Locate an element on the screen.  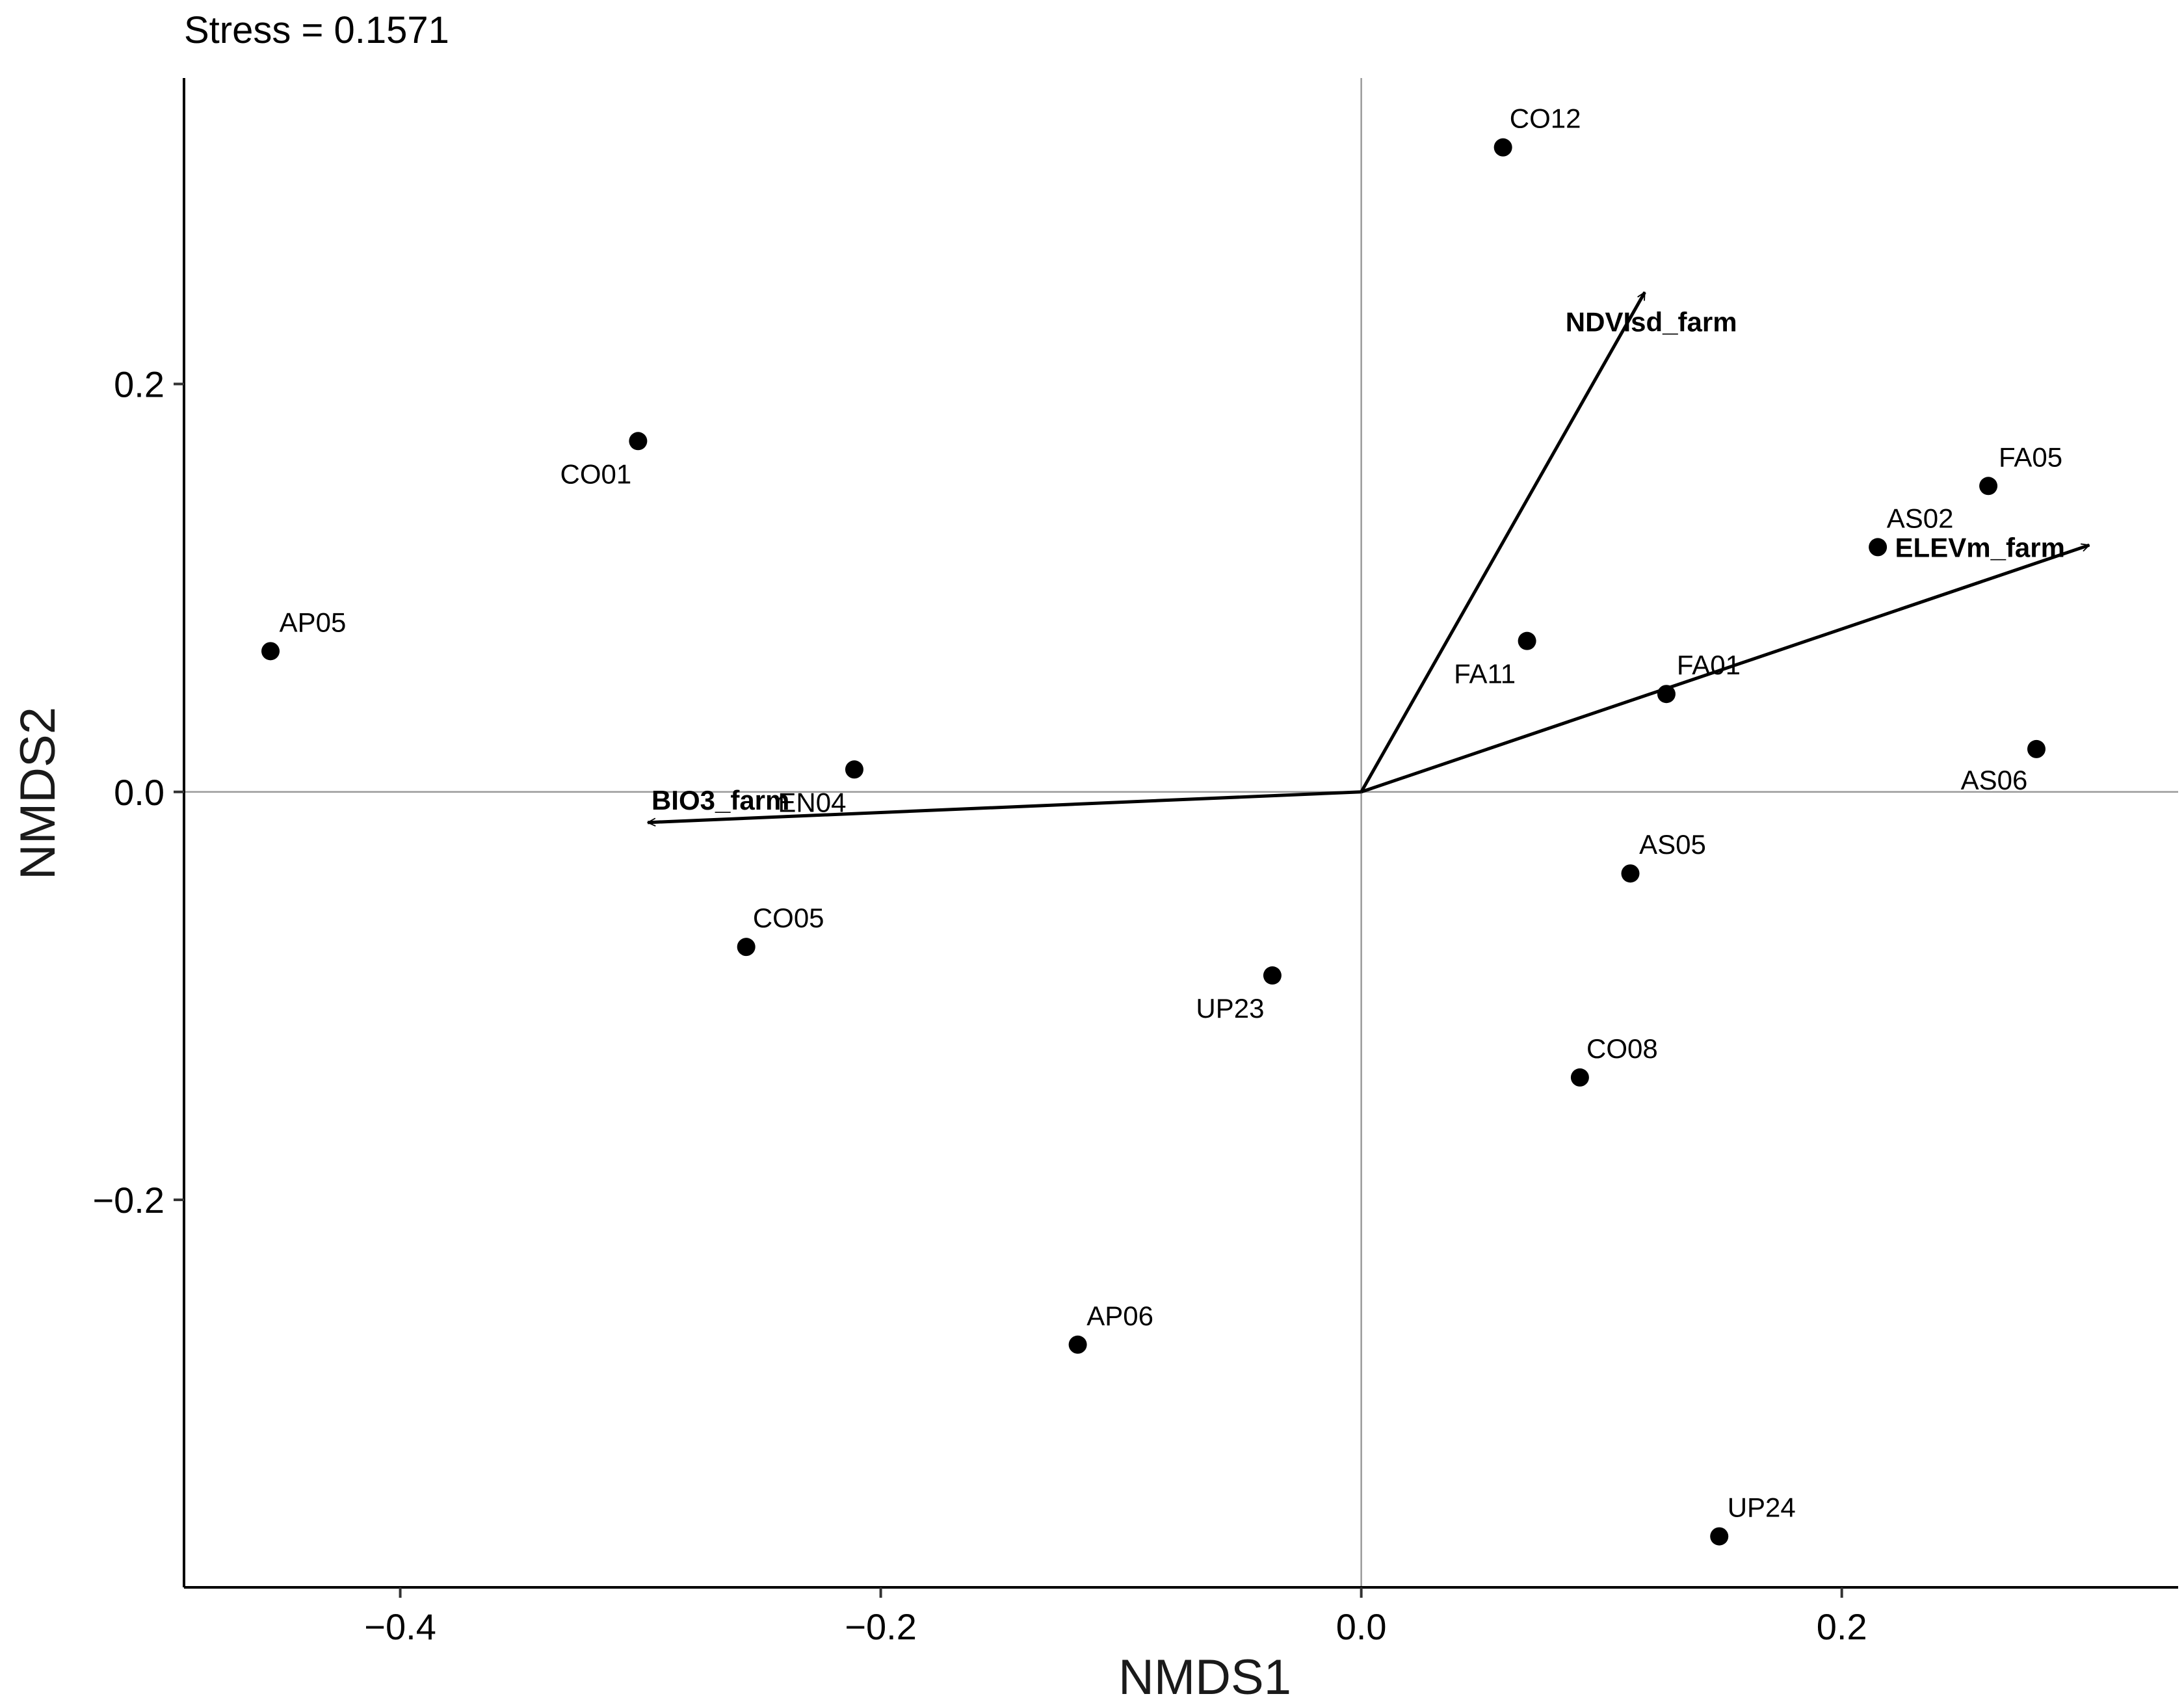
site-label: CO08 is located at coordinates (1622, 1048).